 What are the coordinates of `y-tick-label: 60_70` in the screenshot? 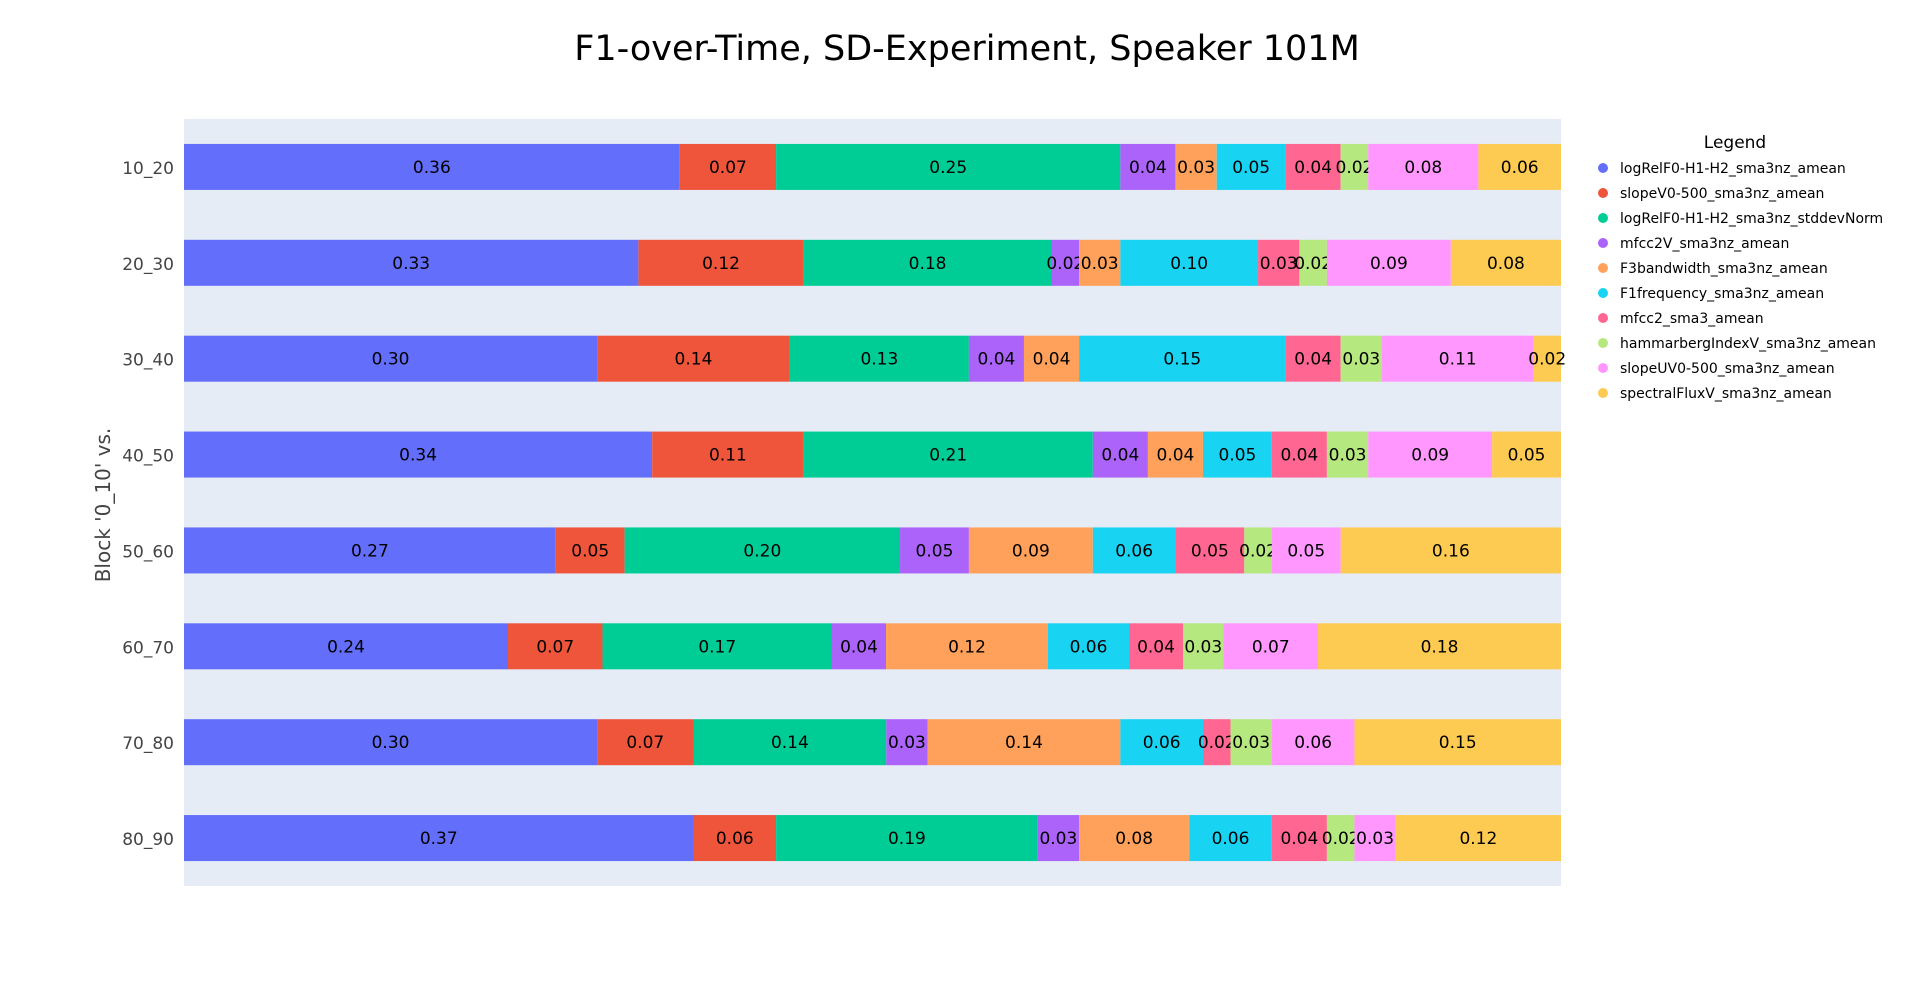 It's located at (148, 648).